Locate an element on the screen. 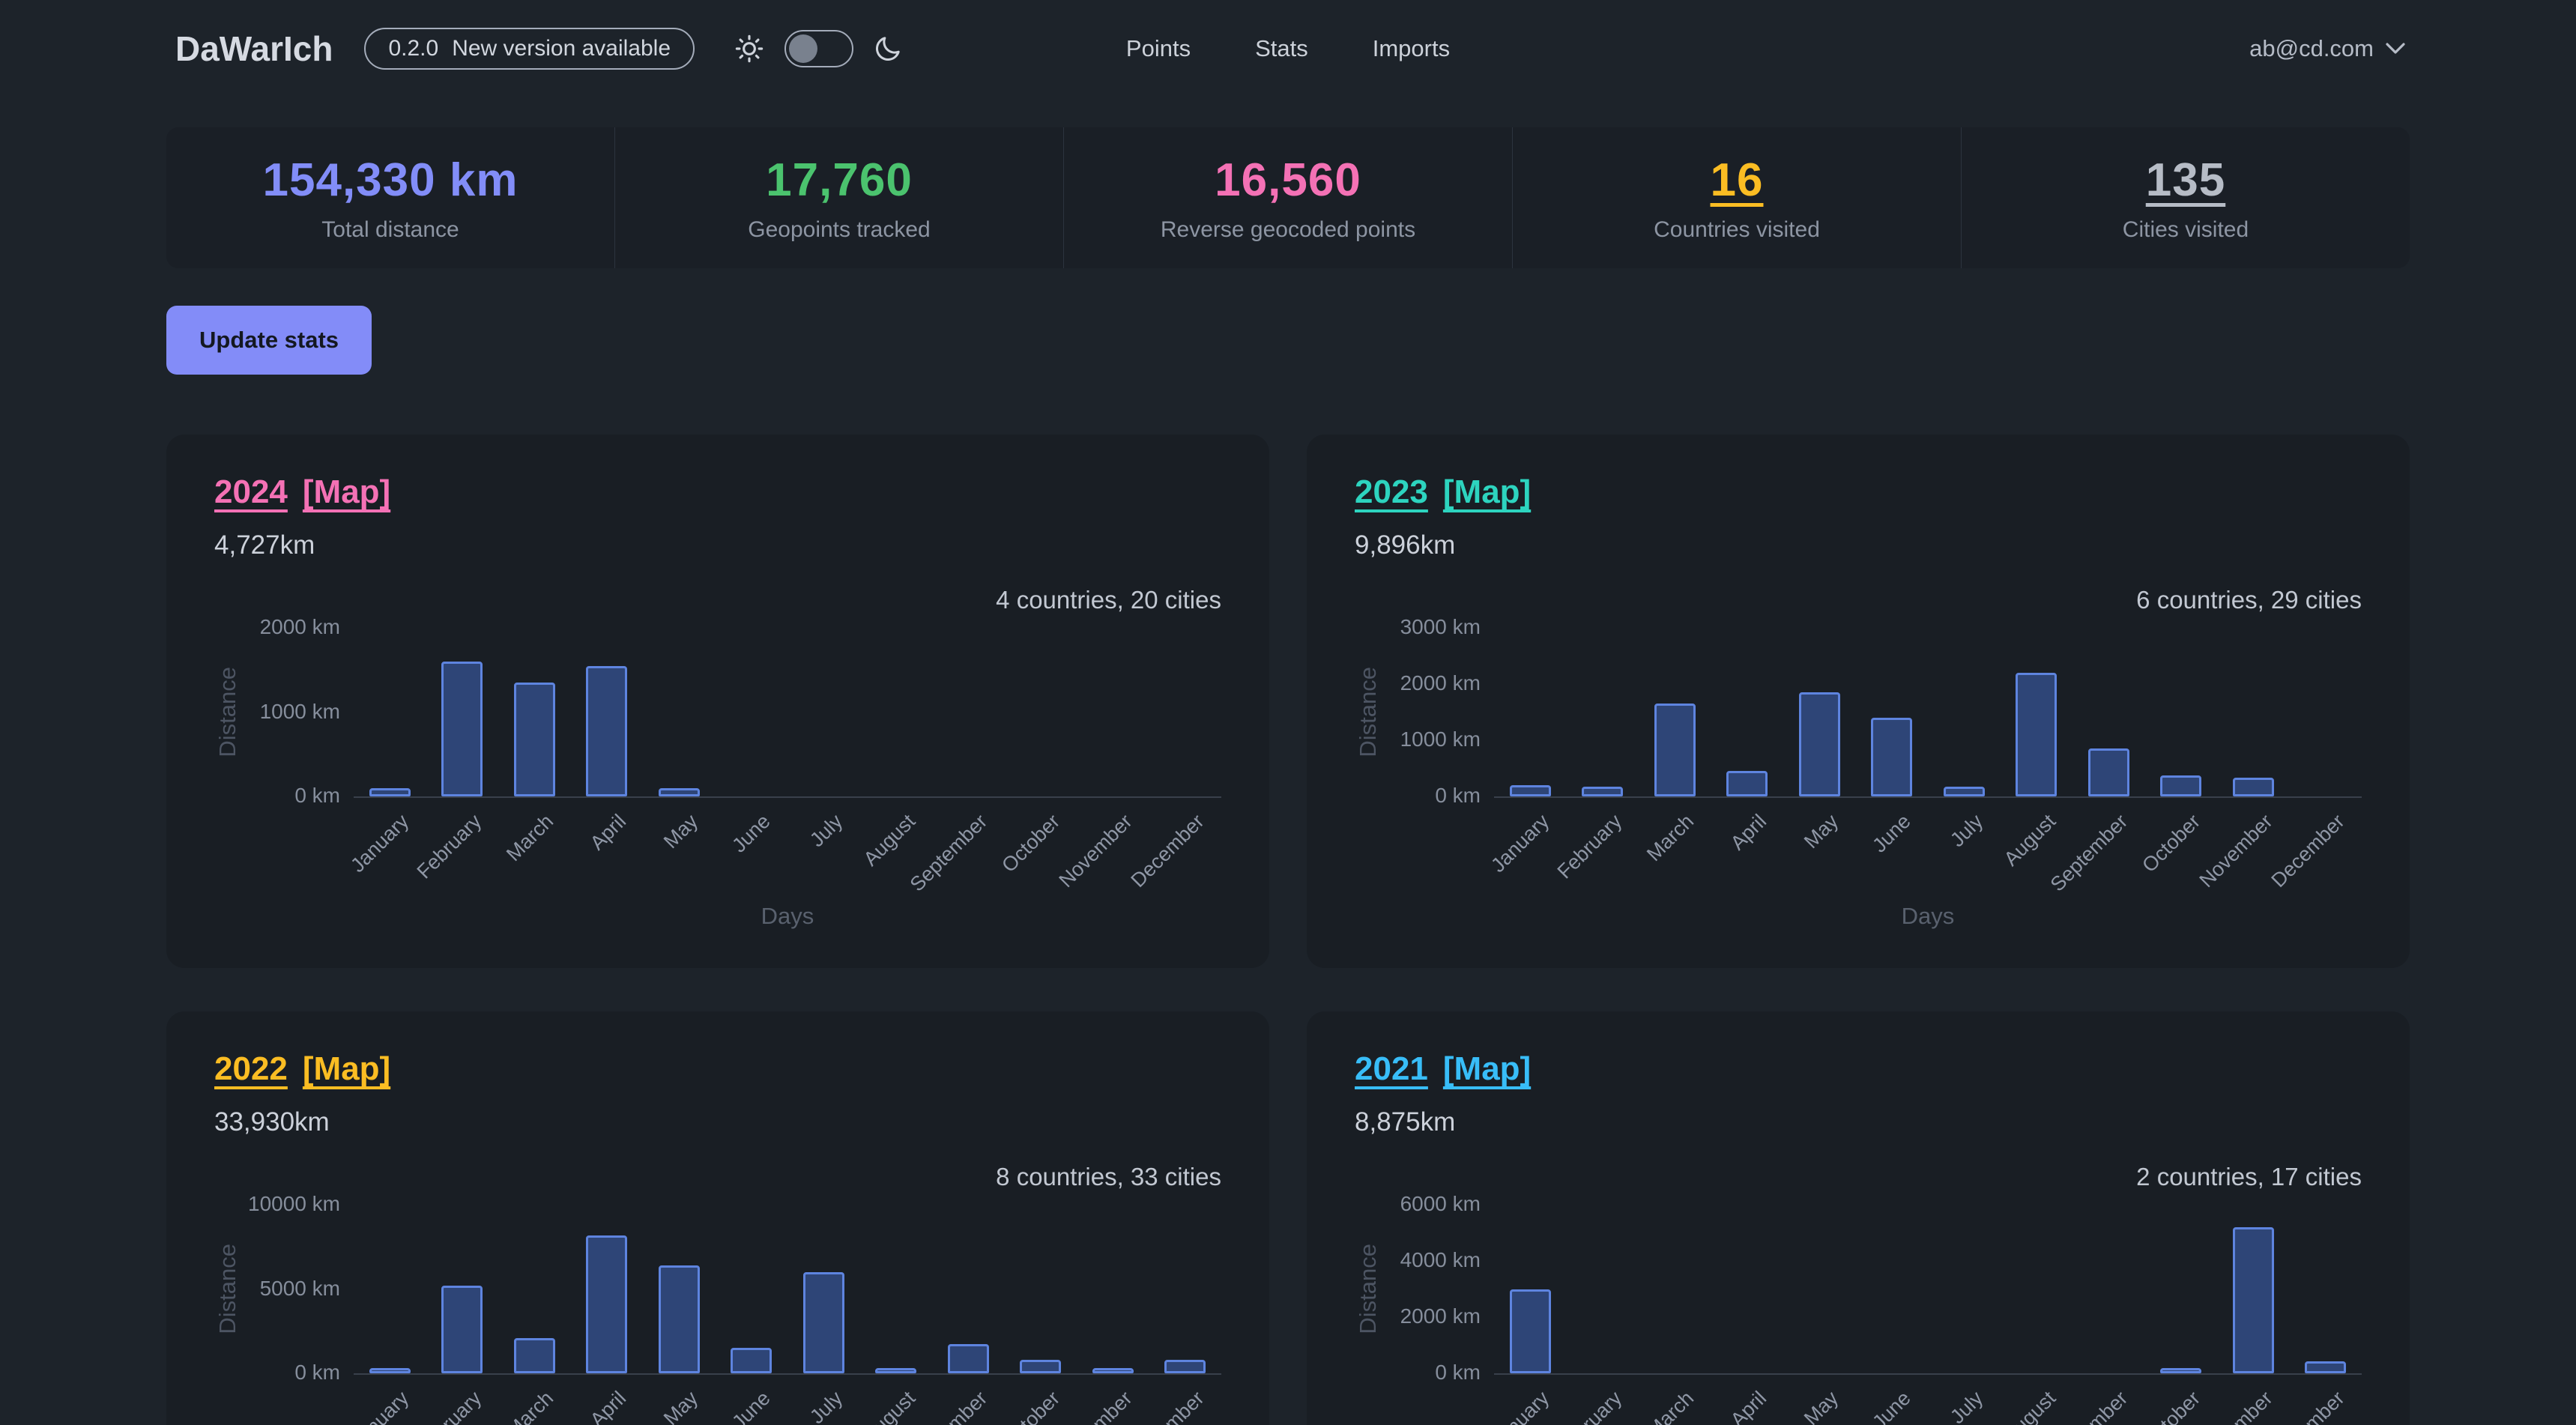 This screenshot has height=1425, width=2576. year-summary: 6 countries, 29 cities is located at coordinates (2249, 600).